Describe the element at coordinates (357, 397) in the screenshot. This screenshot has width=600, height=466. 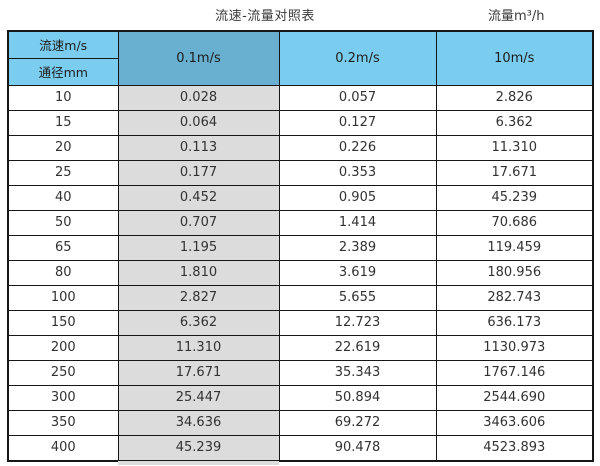
I see `flow-value-cell: 50.894` at that location.